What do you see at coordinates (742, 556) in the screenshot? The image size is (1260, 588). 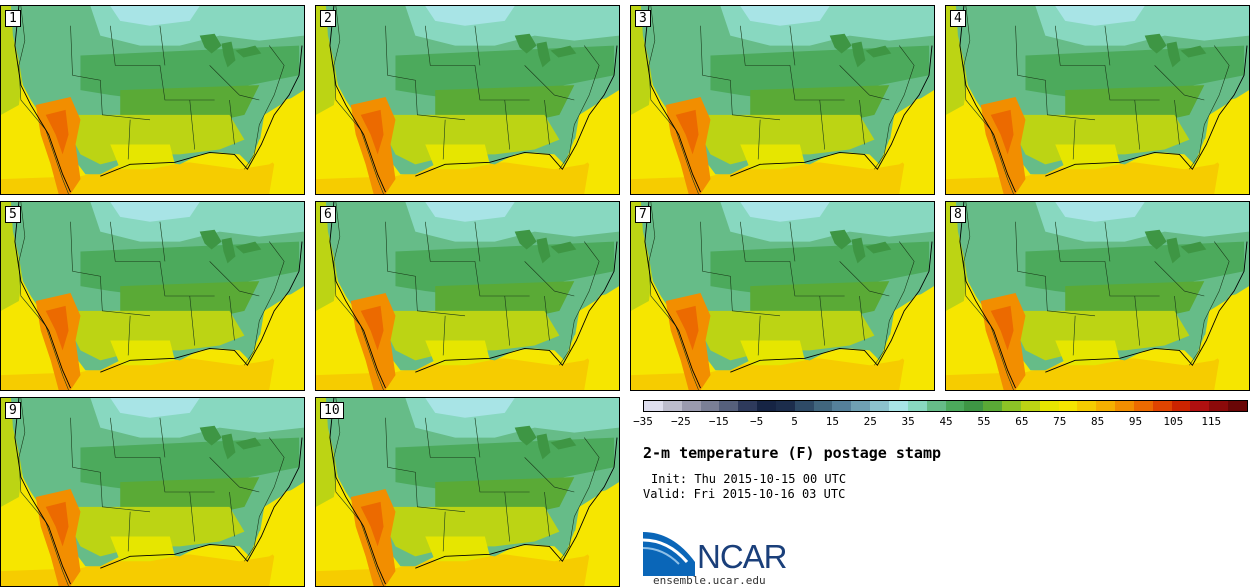 I see `logo-wordmark: NCAR` at bounding box center [742, 556].